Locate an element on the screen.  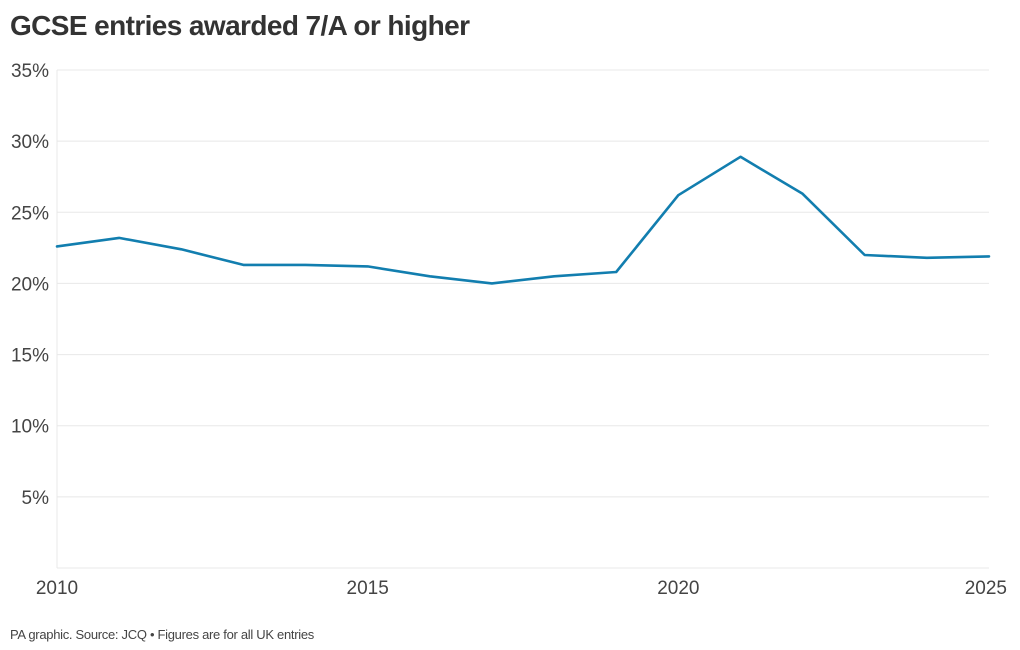
y-tick-label-15: 15% is located at coordinates (30, 356).